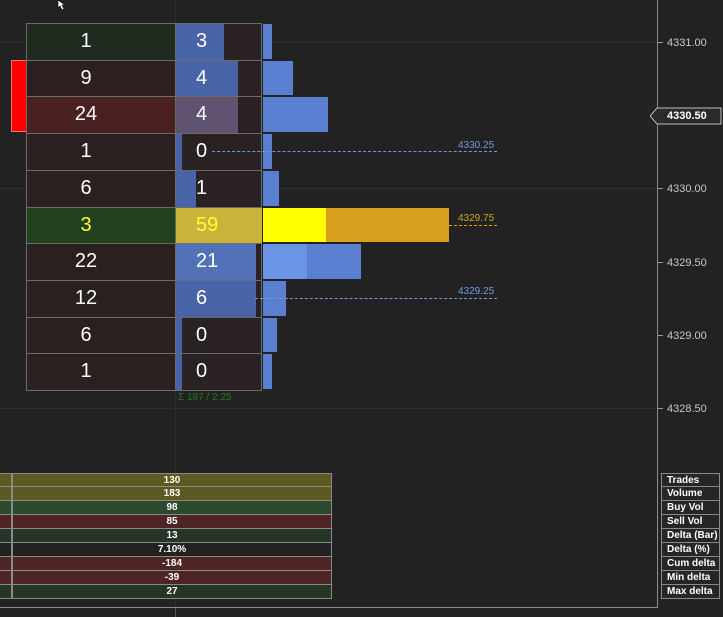 This screenshot has width=723, height=617. I want to click on price-label: 4331.00, so click(687, 43).